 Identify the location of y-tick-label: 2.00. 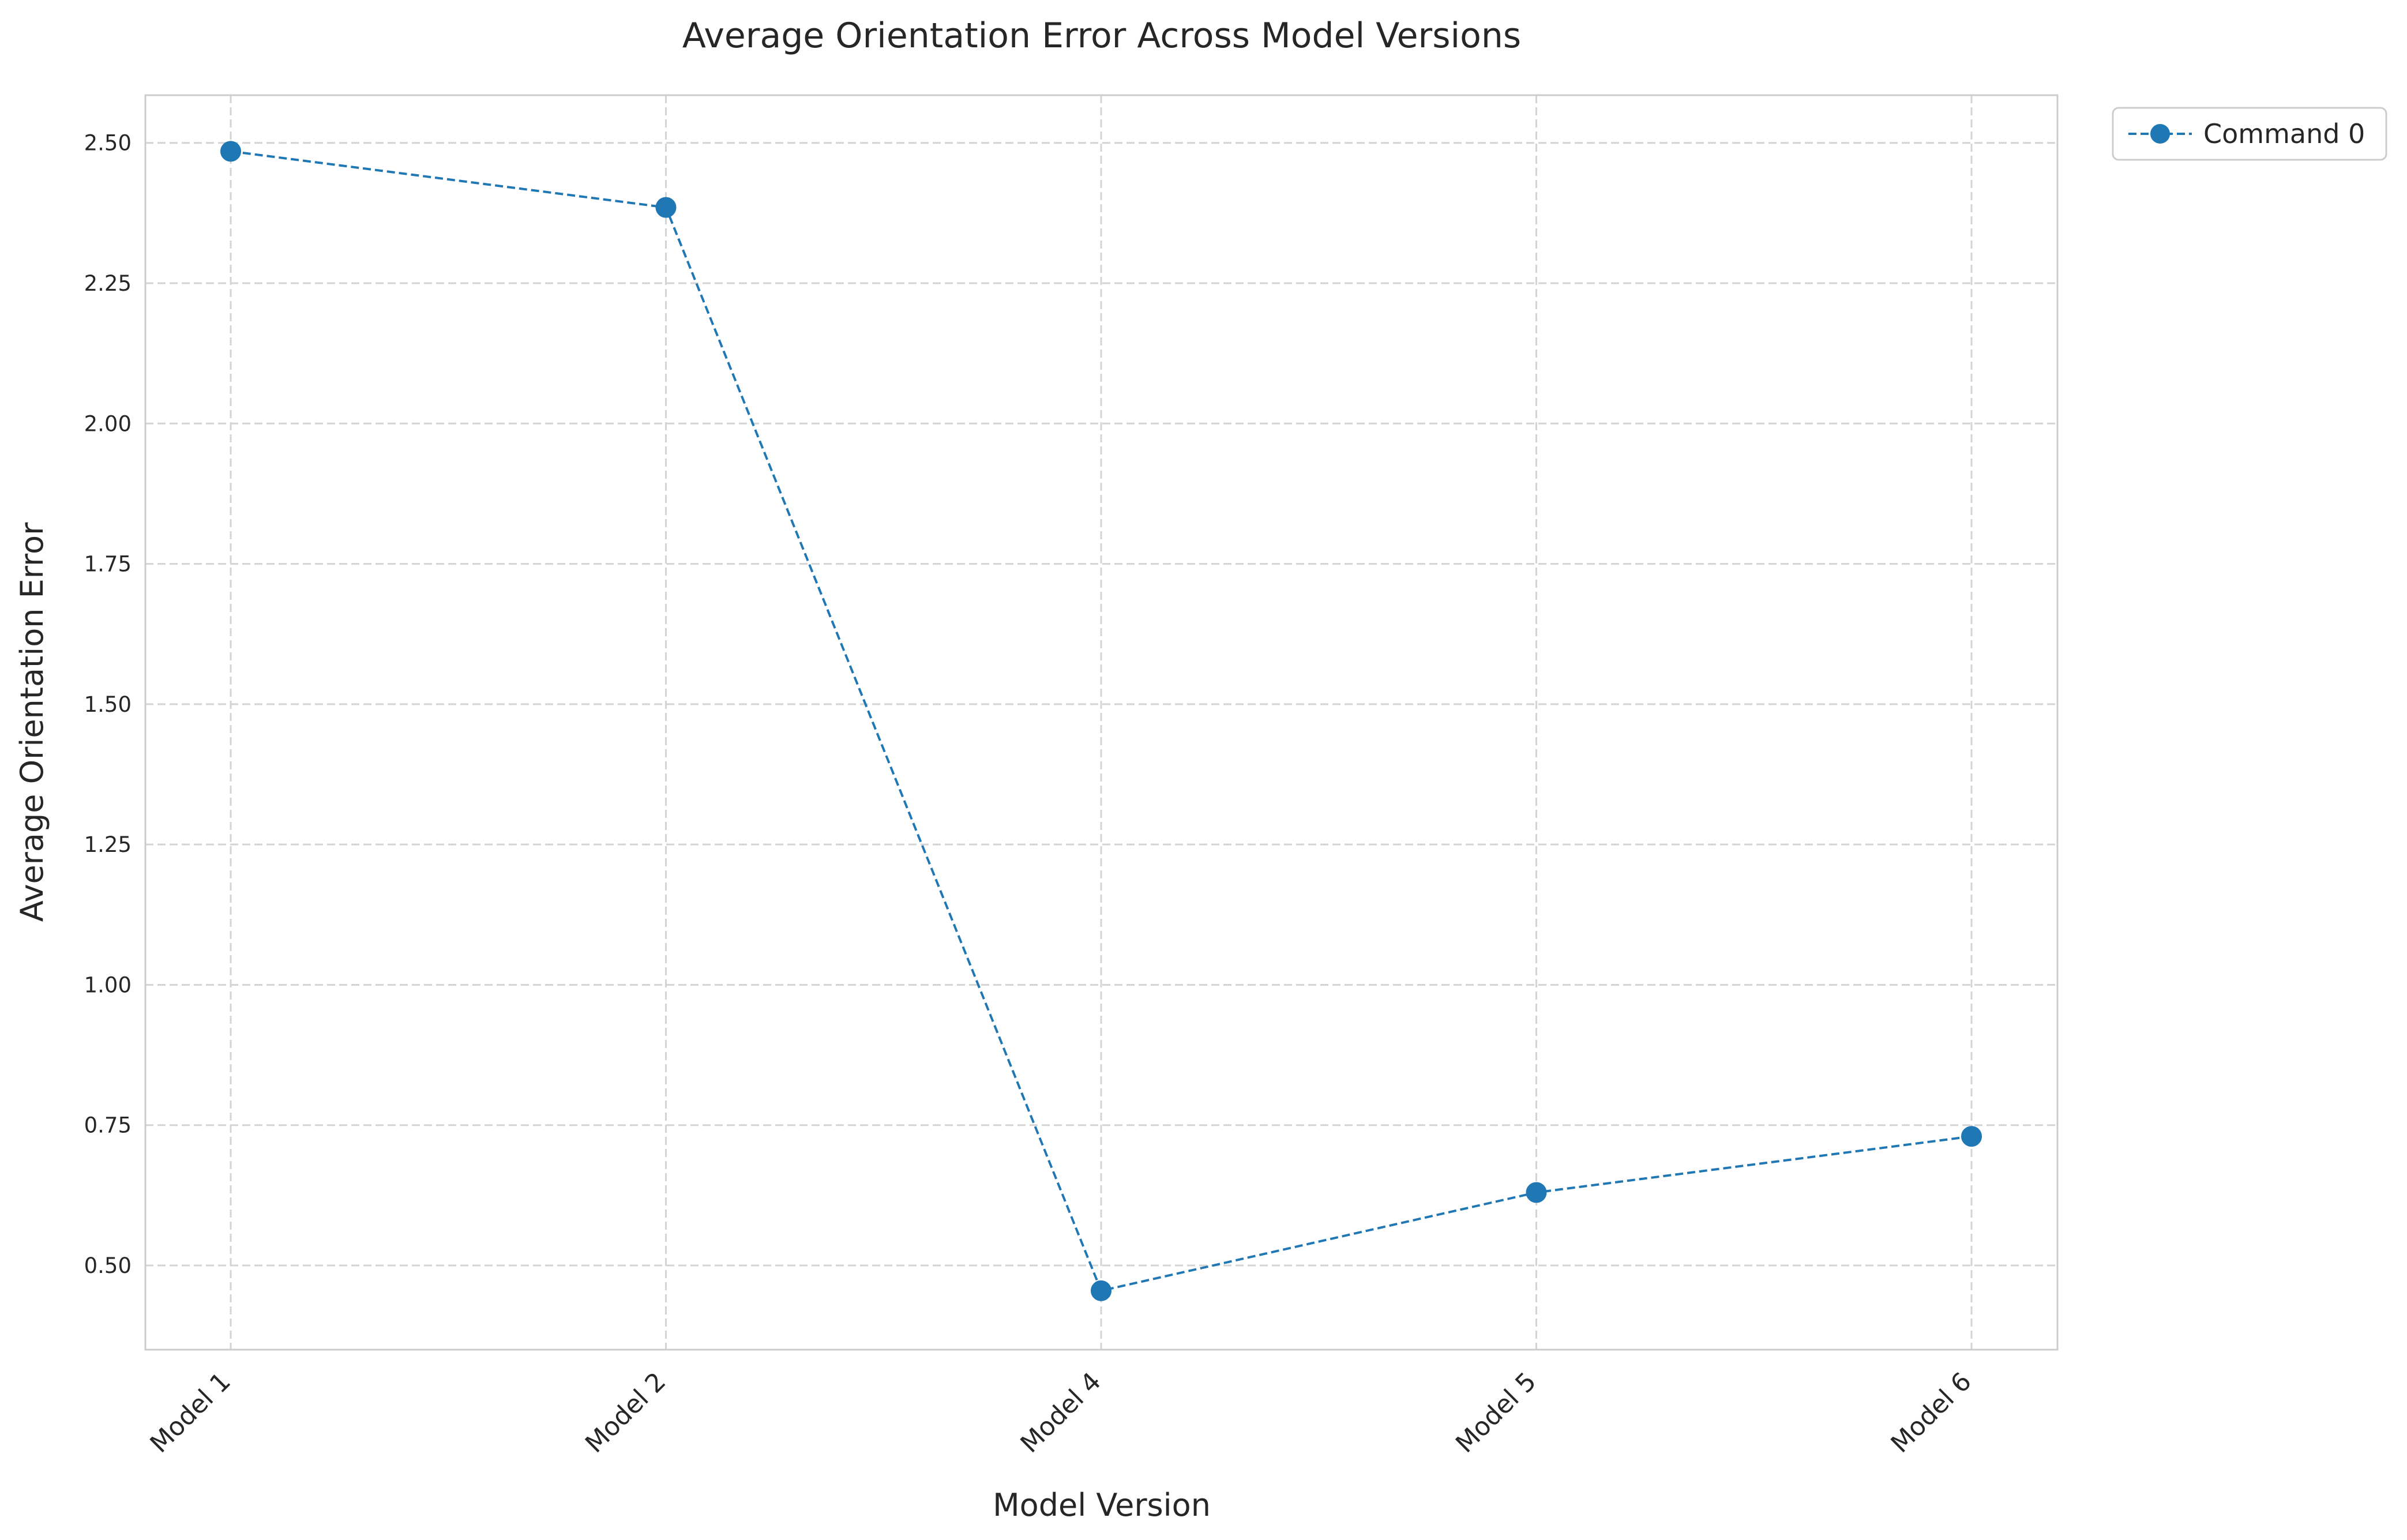
(108, 423).